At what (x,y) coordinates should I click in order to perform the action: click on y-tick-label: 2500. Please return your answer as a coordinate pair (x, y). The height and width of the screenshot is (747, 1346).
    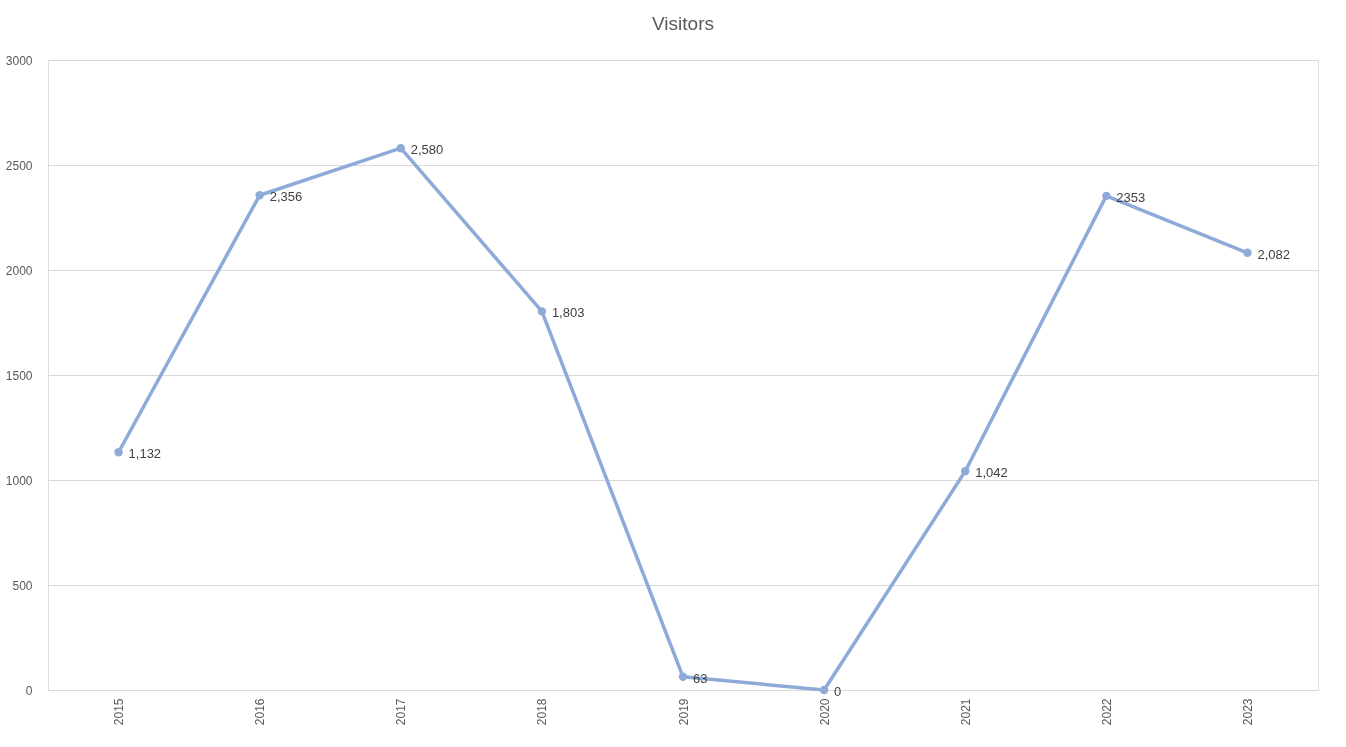
    Looking at the image, I should click on (19, 165).